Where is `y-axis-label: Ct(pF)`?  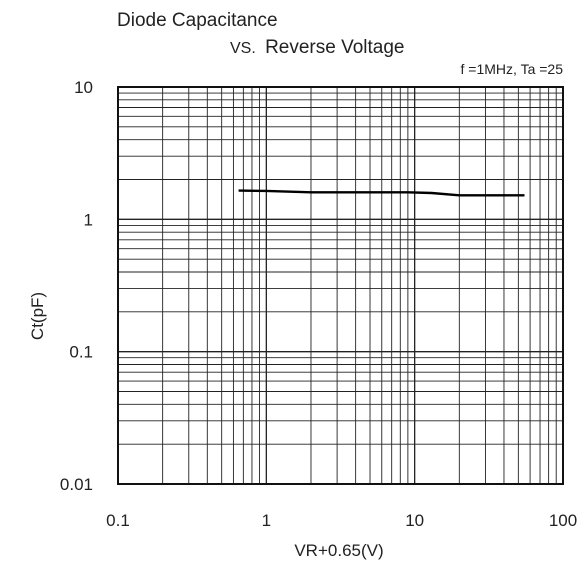
y-axis-label: Ct(pF) is located at coordinates (37, 316).